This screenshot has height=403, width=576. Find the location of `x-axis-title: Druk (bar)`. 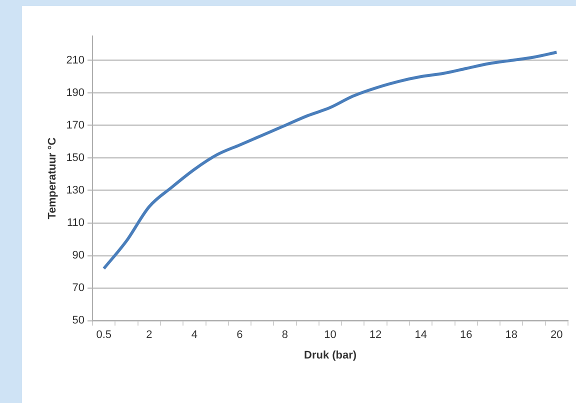

x-axis-title: Druk (bar) is located at coordinates (330, 355).